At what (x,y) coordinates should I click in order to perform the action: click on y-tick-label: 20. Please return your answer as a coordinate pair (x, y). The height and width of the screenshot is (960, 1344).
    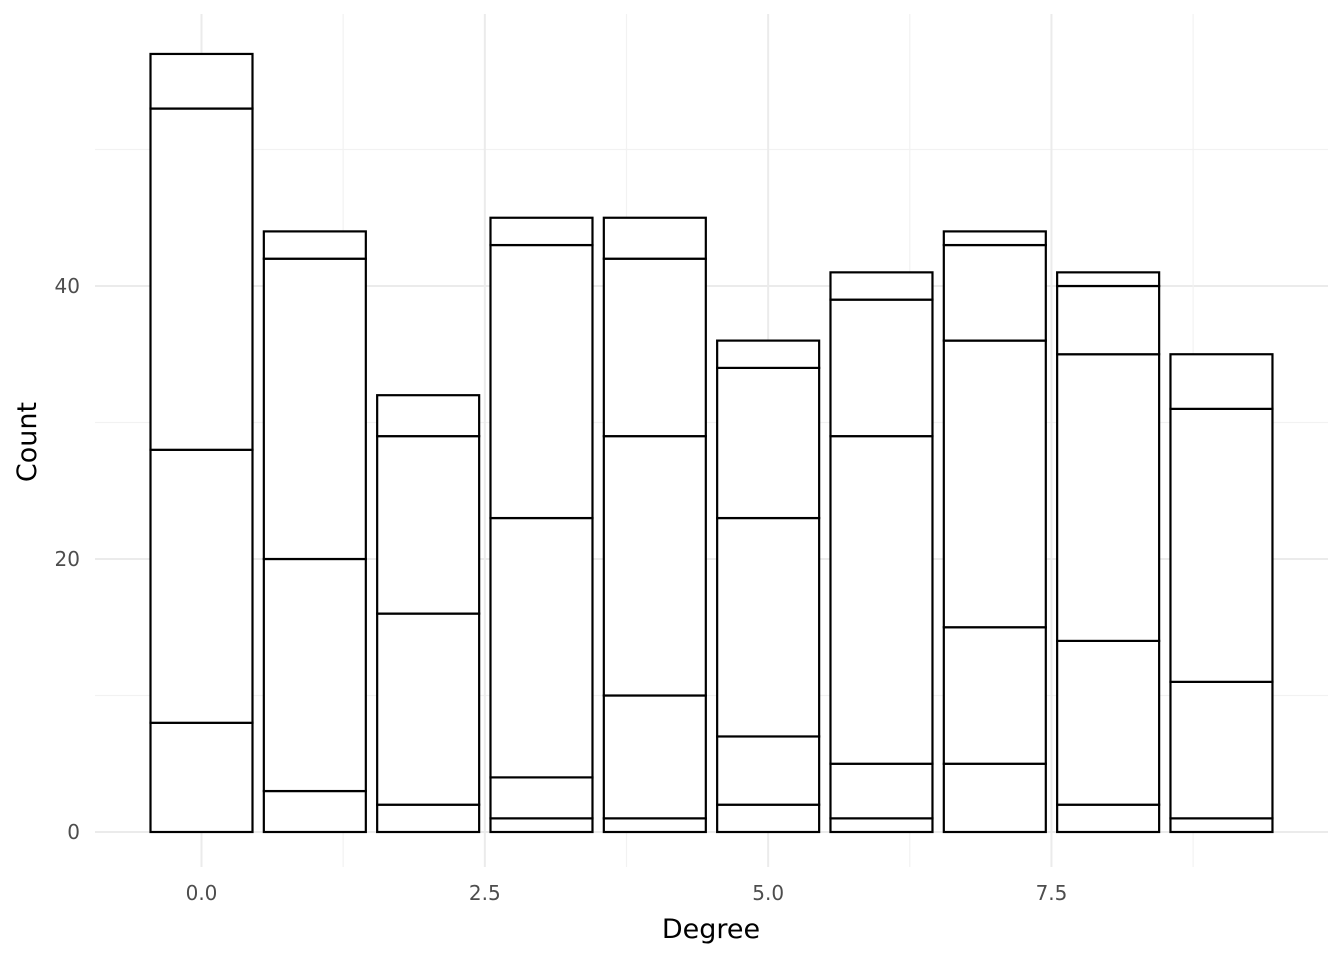
    Looking at the image, I should click on (67, 559).